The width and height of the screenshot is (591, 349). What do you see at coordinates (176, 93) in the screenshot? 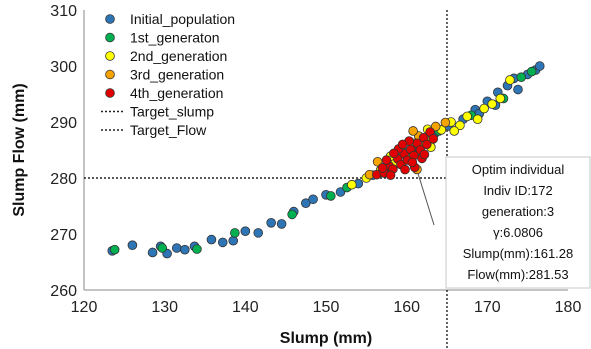
I see `legend-label: 4th_generation` at bounding box center [176, 93].